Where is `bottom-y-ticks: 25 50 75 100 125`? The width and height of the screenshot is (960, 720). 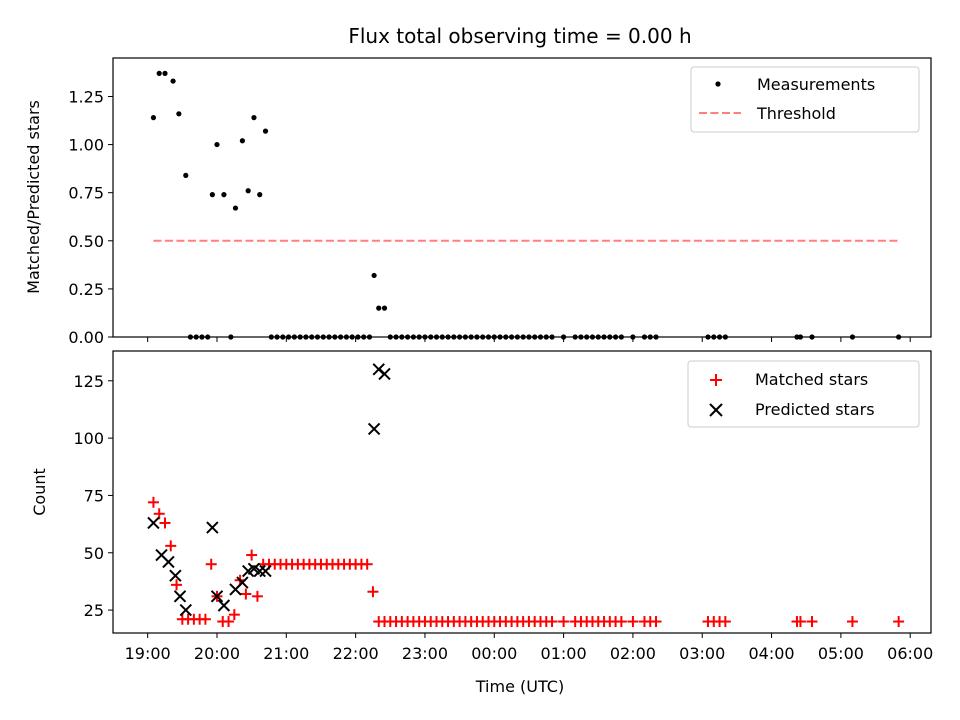
bottom-y-ticks: 25 50 75 100 125 is located at coordinates (93, 496).